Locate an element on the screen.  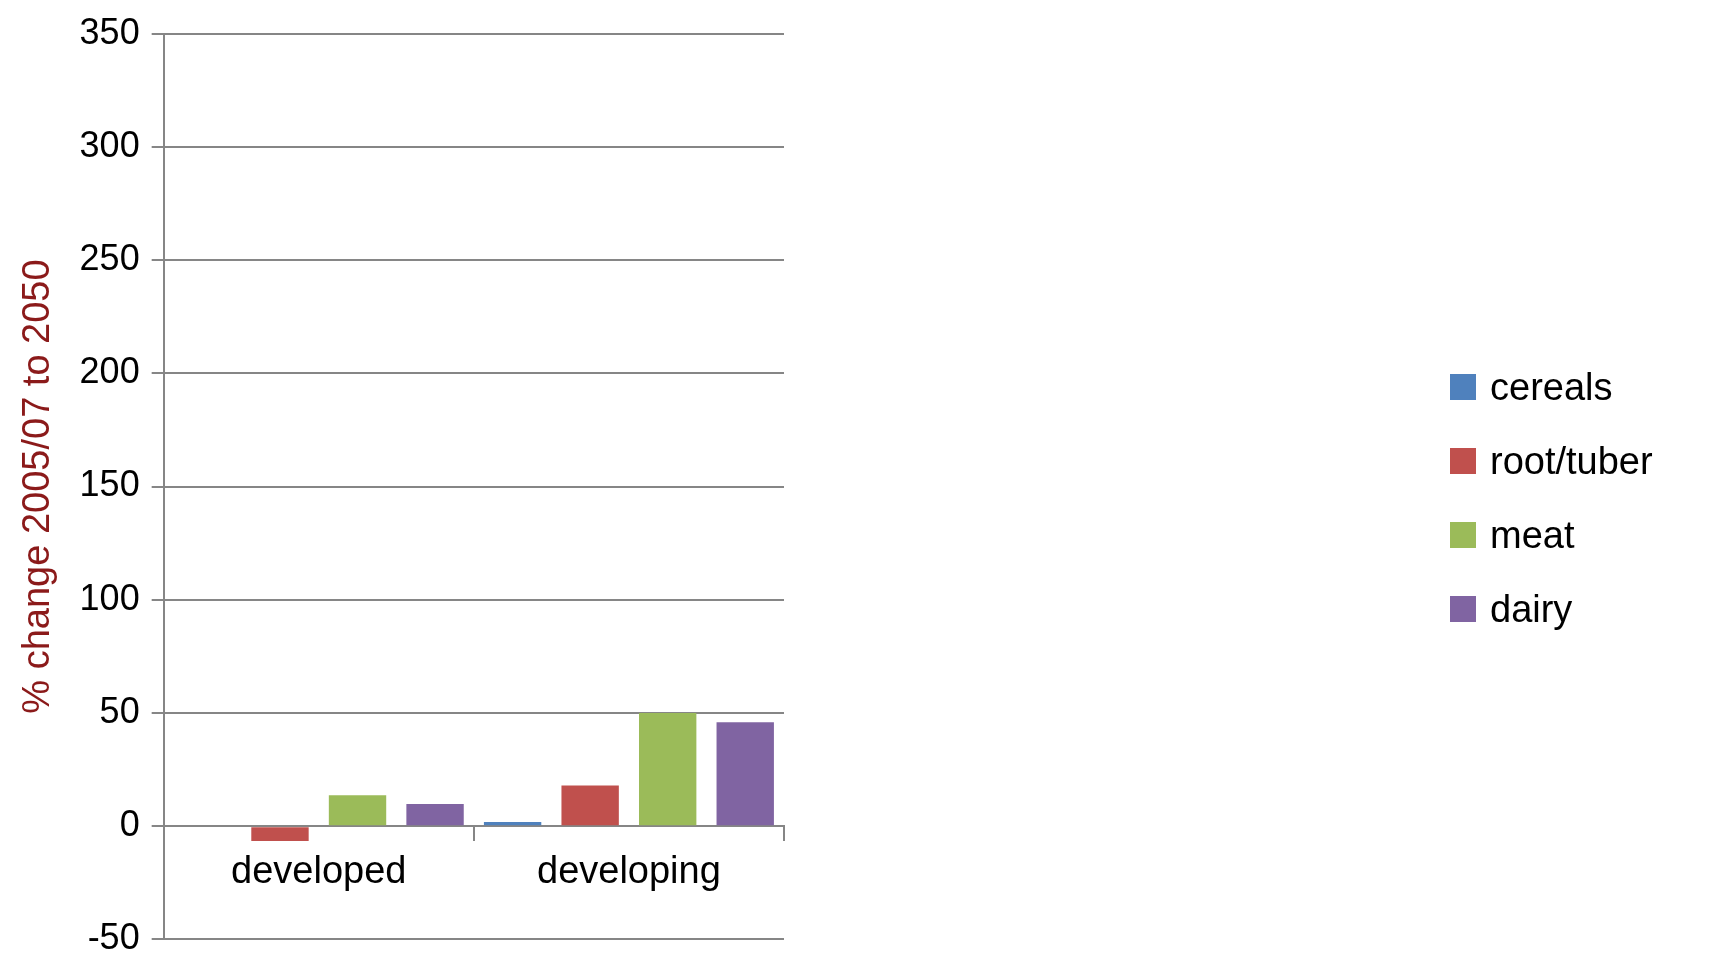
x-tick-label: developing is located at coordinates (629, 870).